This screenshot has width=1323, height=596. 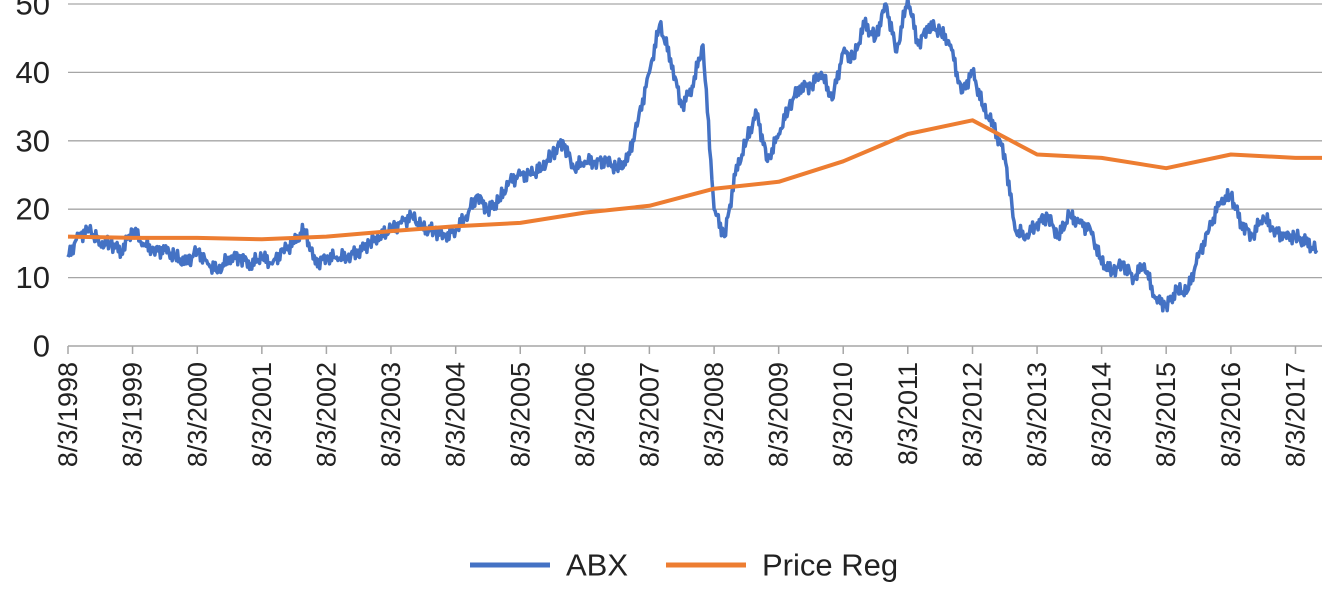 What do you see at coordinates (1231, 414) in the screenshot?
I see `x-tick-label: 8/3/2016` at bounding box center [1231, 414].